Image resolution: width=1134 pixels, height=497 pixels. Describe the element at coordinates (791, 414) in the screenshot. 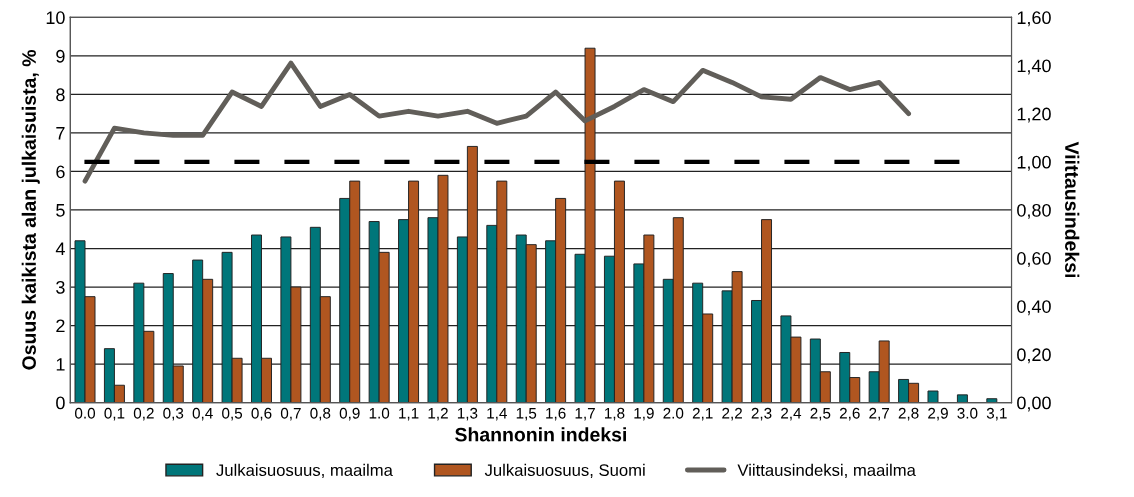

I see `x-tick-label: 2,4` at that location.